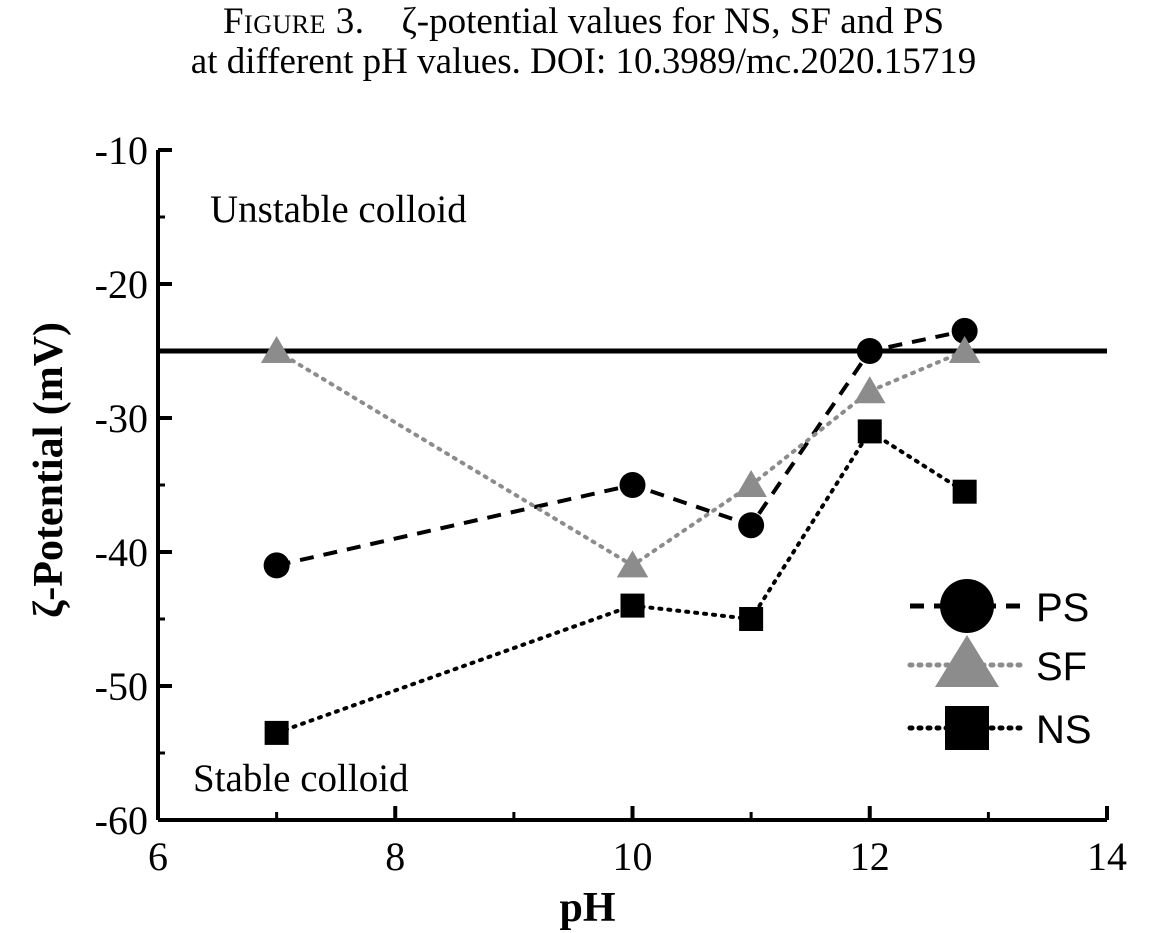  What do you see at coordinates (1107, 856) in the screenshot?
I see `x-tick-label-4: 14` at bounding box center [1107, 856].